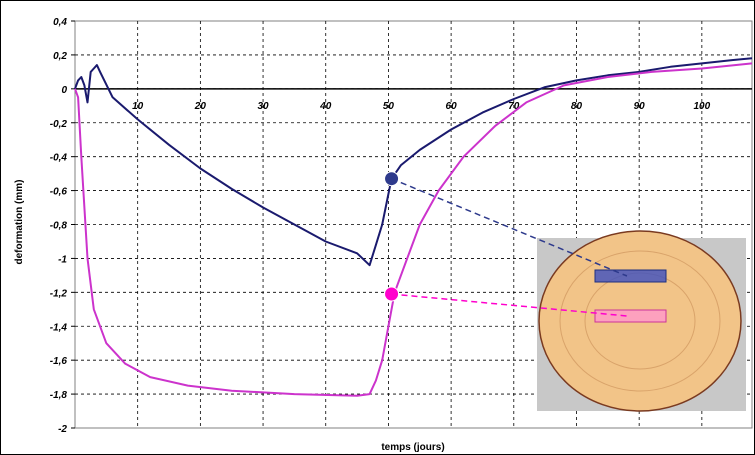 Image resolution: width=755 pixels, height=455 pixels. I want to click on x-tick-label: 70, so click(514, 106).